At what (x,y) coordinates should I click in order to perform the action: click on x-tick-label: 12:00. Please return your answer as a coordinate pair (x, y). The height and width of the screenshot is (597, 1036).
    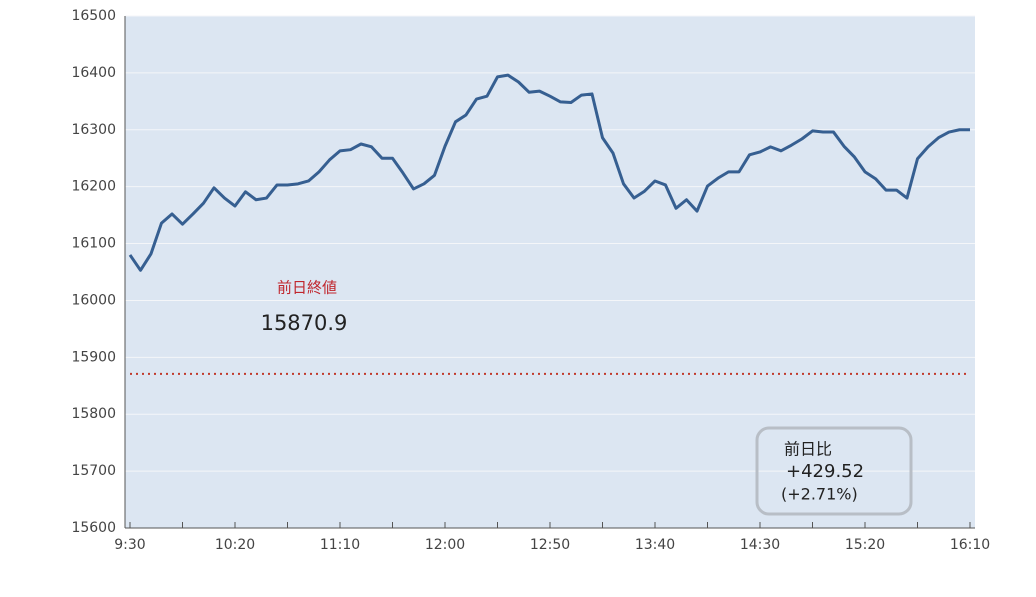
    Looking at the image, I should click on (445, 545).